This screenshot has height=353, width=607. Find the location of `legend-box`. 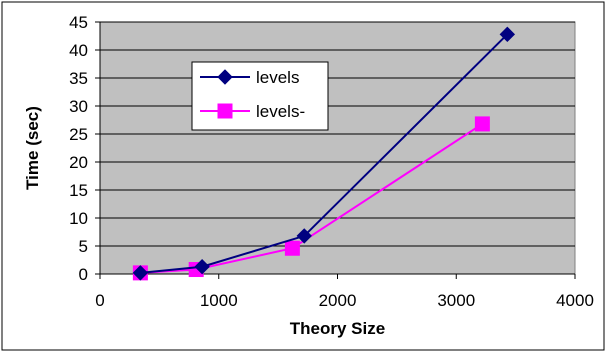

legend-box is located at coordinates (260, 96).